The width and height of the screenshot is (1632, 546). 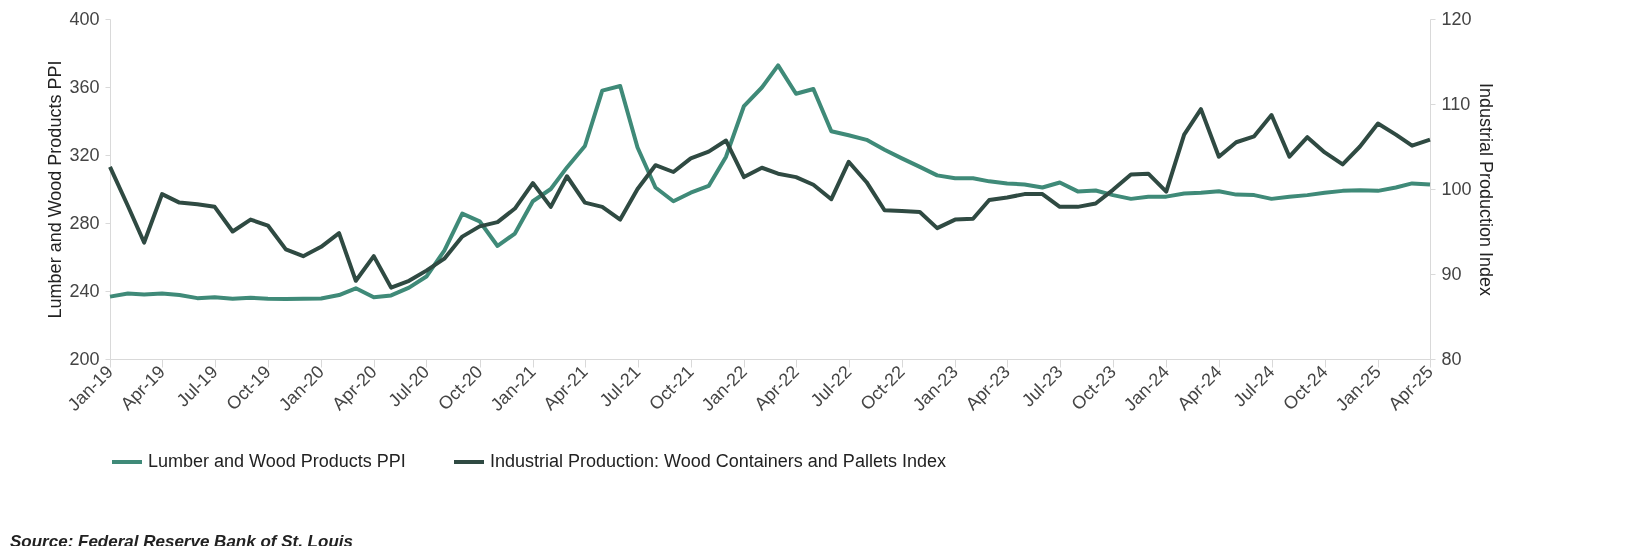 I want to click on y2-axis-title: Industrial Production Index, so click(x=1485, y=189).